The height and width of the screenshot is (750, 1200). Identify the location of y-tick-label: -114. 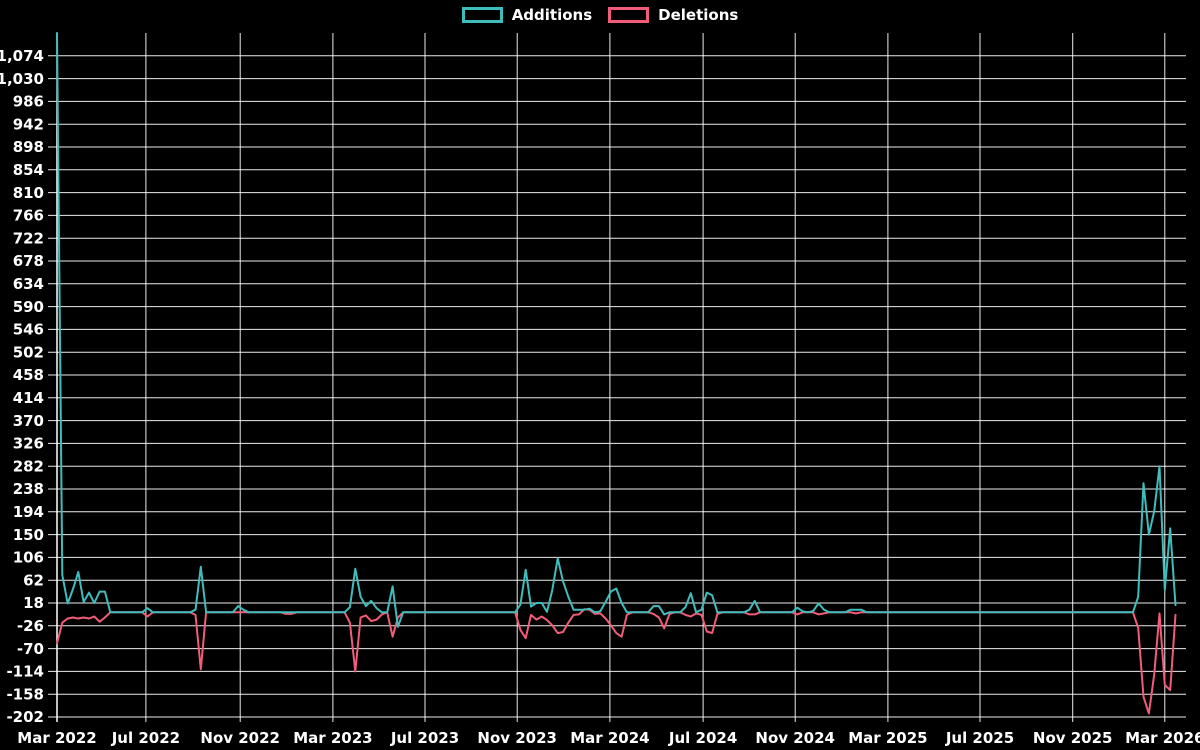
(25, 672).